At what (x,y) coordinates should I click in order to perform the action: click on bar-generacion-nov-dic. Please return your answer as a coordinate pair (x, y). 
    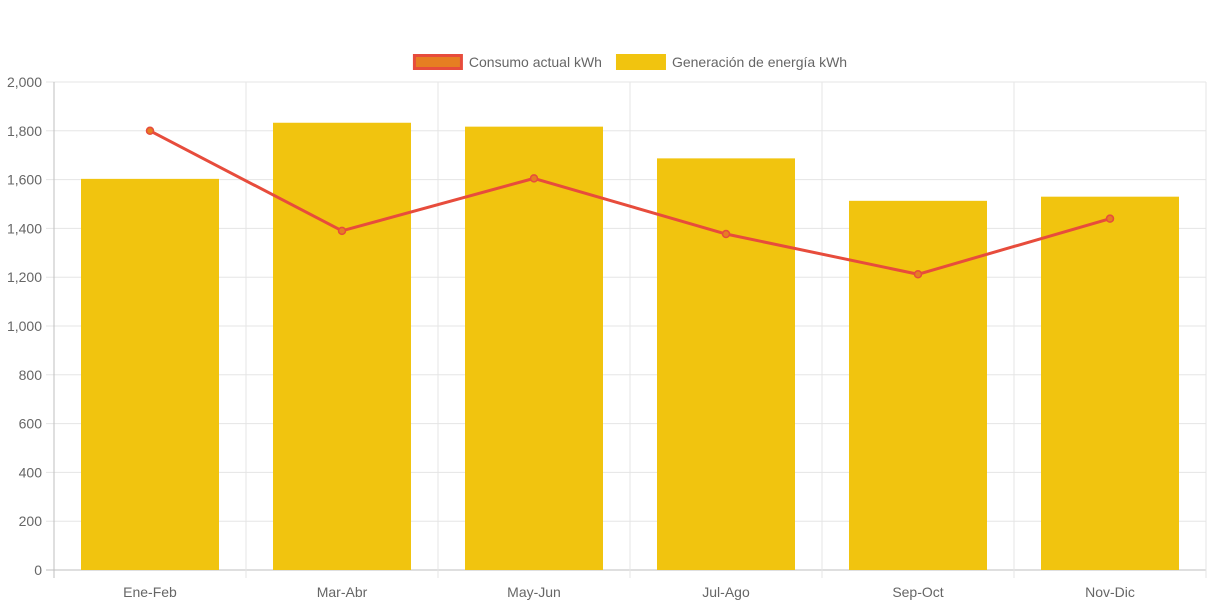
    Looking at the image, I should click on (1110, 383).